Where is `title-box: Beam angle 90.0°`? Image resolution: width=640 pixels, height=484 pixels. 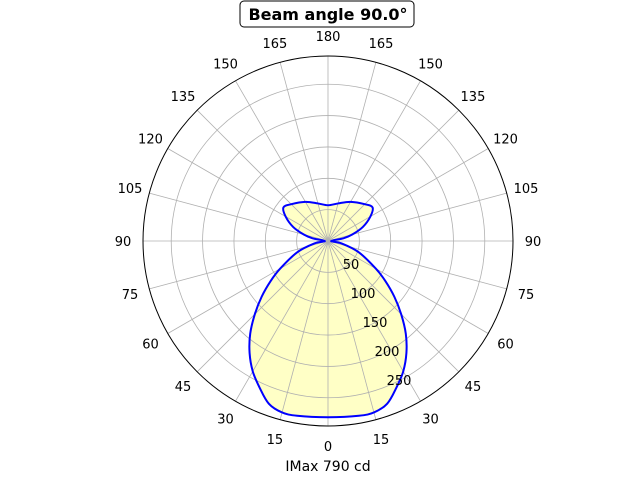 title-box: Beam angle 90.0° is located at coordinates (327, 14).